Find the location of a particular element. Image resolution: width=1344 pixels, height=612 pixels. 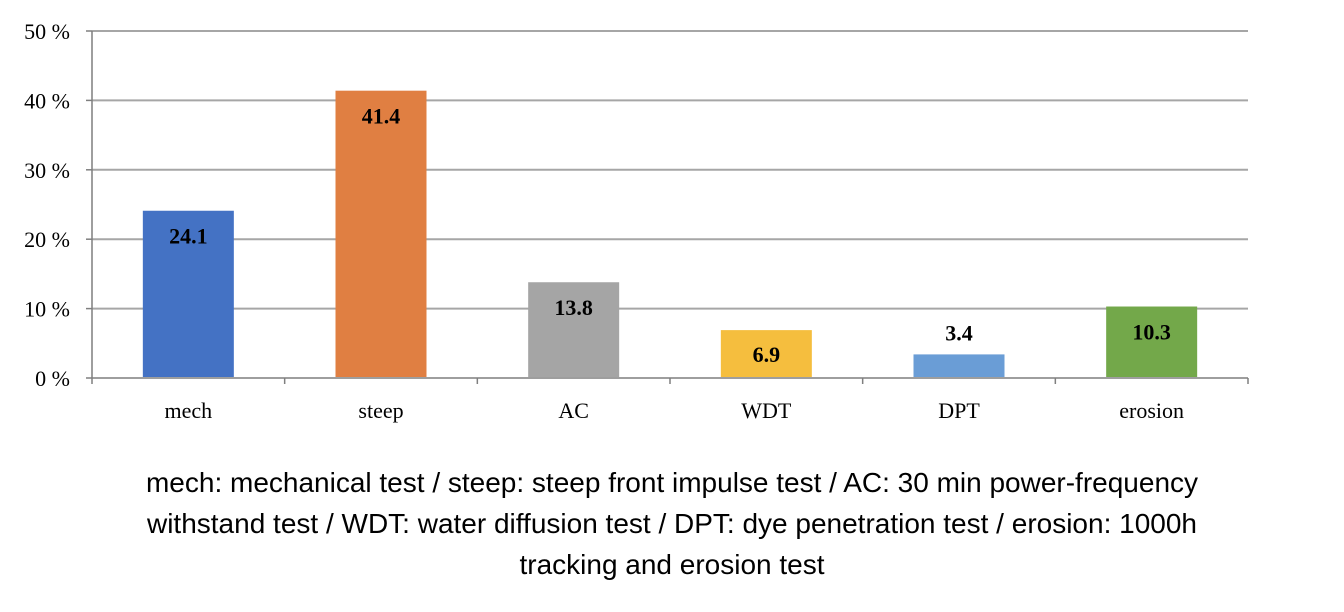

x-category-label: WDT is located at coordinates (766, 410).